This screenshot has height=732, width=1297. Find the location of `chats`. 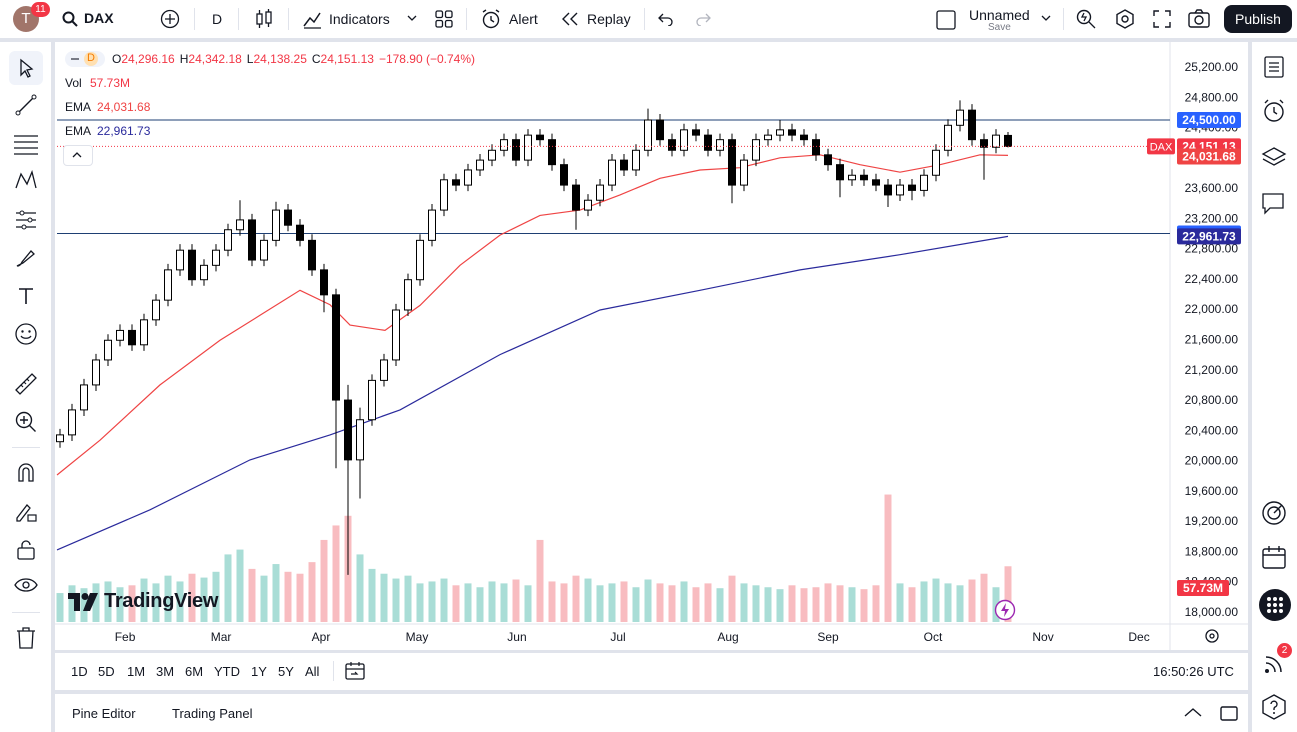

chats is located at coordinates (1274, 204).